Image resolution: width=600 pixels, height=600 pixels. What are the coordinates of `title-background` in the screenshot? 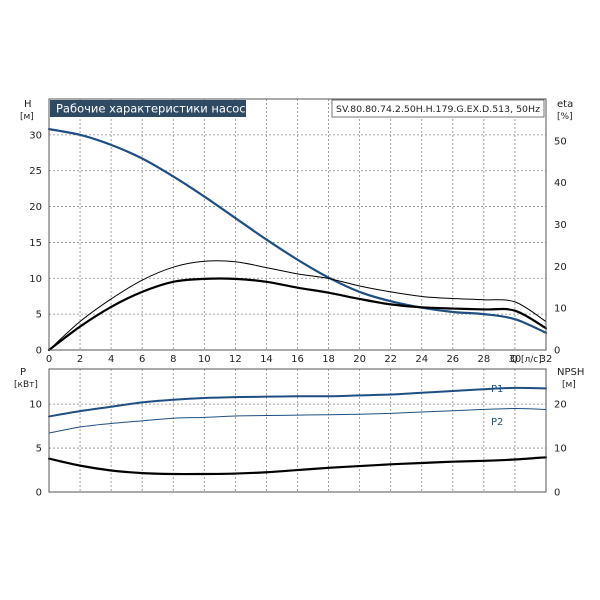 It's located at (148, 108).